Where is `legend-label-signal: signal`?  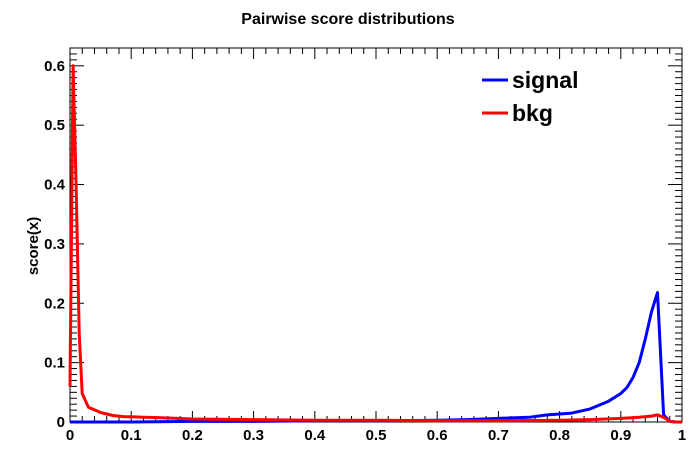 legend-label-signal: signal is located at coordinates (545, 80).